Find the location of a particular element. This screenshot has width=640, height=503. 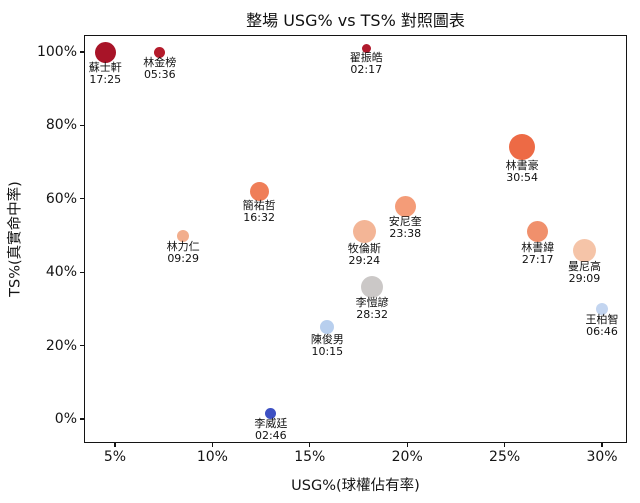

data-point-name: 林金榜 is located at coordinates (160, 62).